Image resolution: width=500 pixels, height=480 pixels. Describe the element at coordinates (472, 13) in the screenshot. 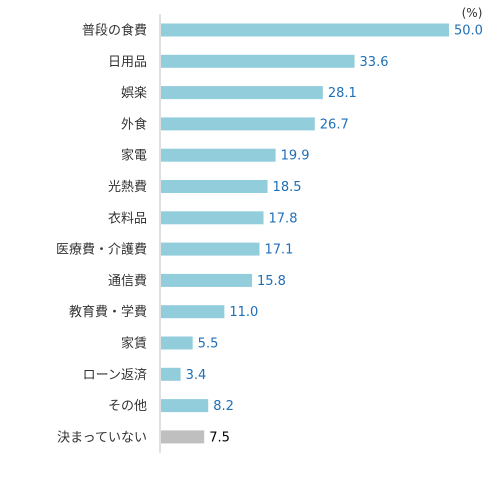

I see `unit-label: (%)` at that location.